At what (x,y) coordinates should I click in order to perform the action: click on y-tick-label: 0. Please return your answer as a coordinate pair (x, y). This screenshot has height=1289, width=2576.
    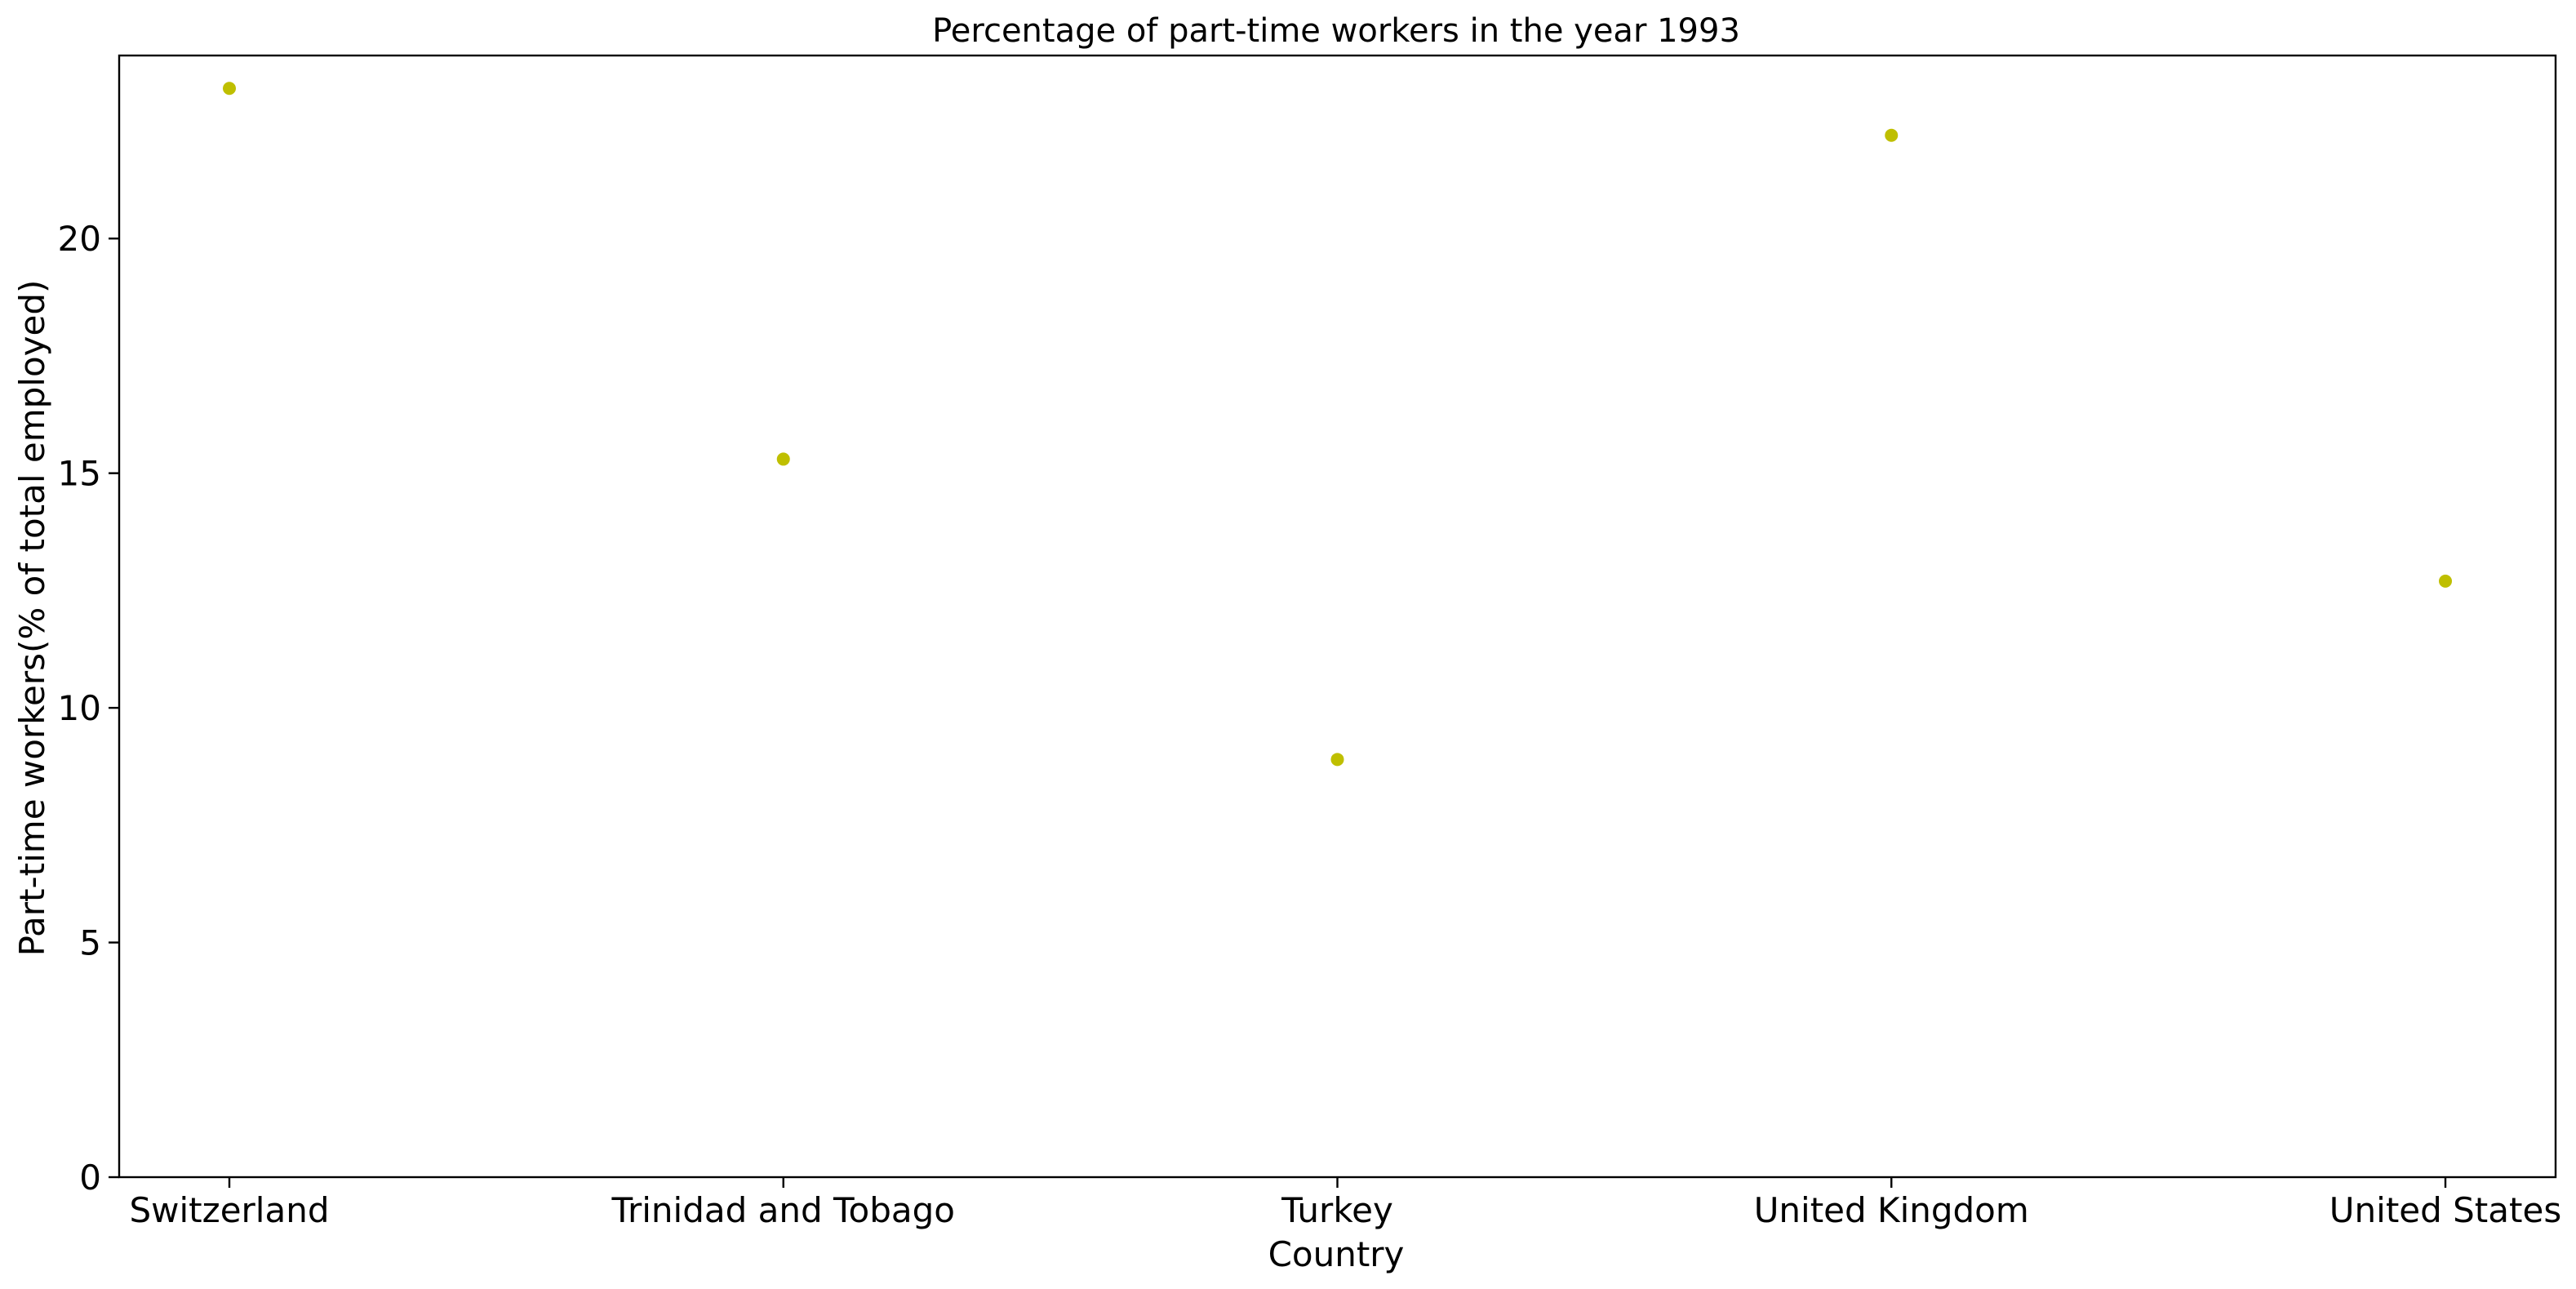
    Looking at the image, I should click on (90, 1178).